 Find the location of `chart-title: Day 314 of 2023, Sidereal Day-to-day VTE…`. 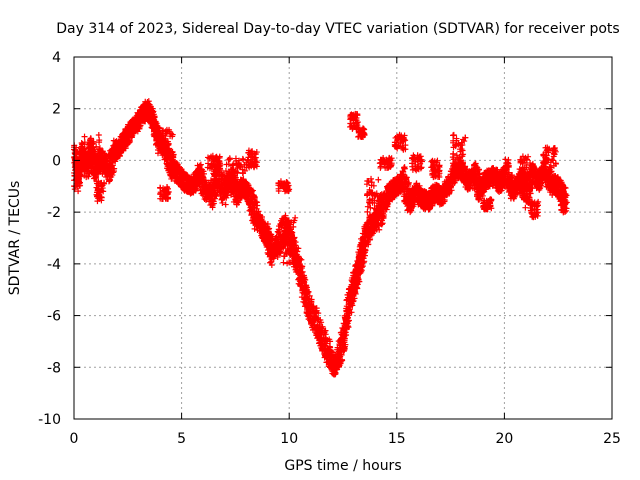

chart-title: Day 314 of 2023, Sidereal Day-to-day VTE… is located at coordinates (337, 29).